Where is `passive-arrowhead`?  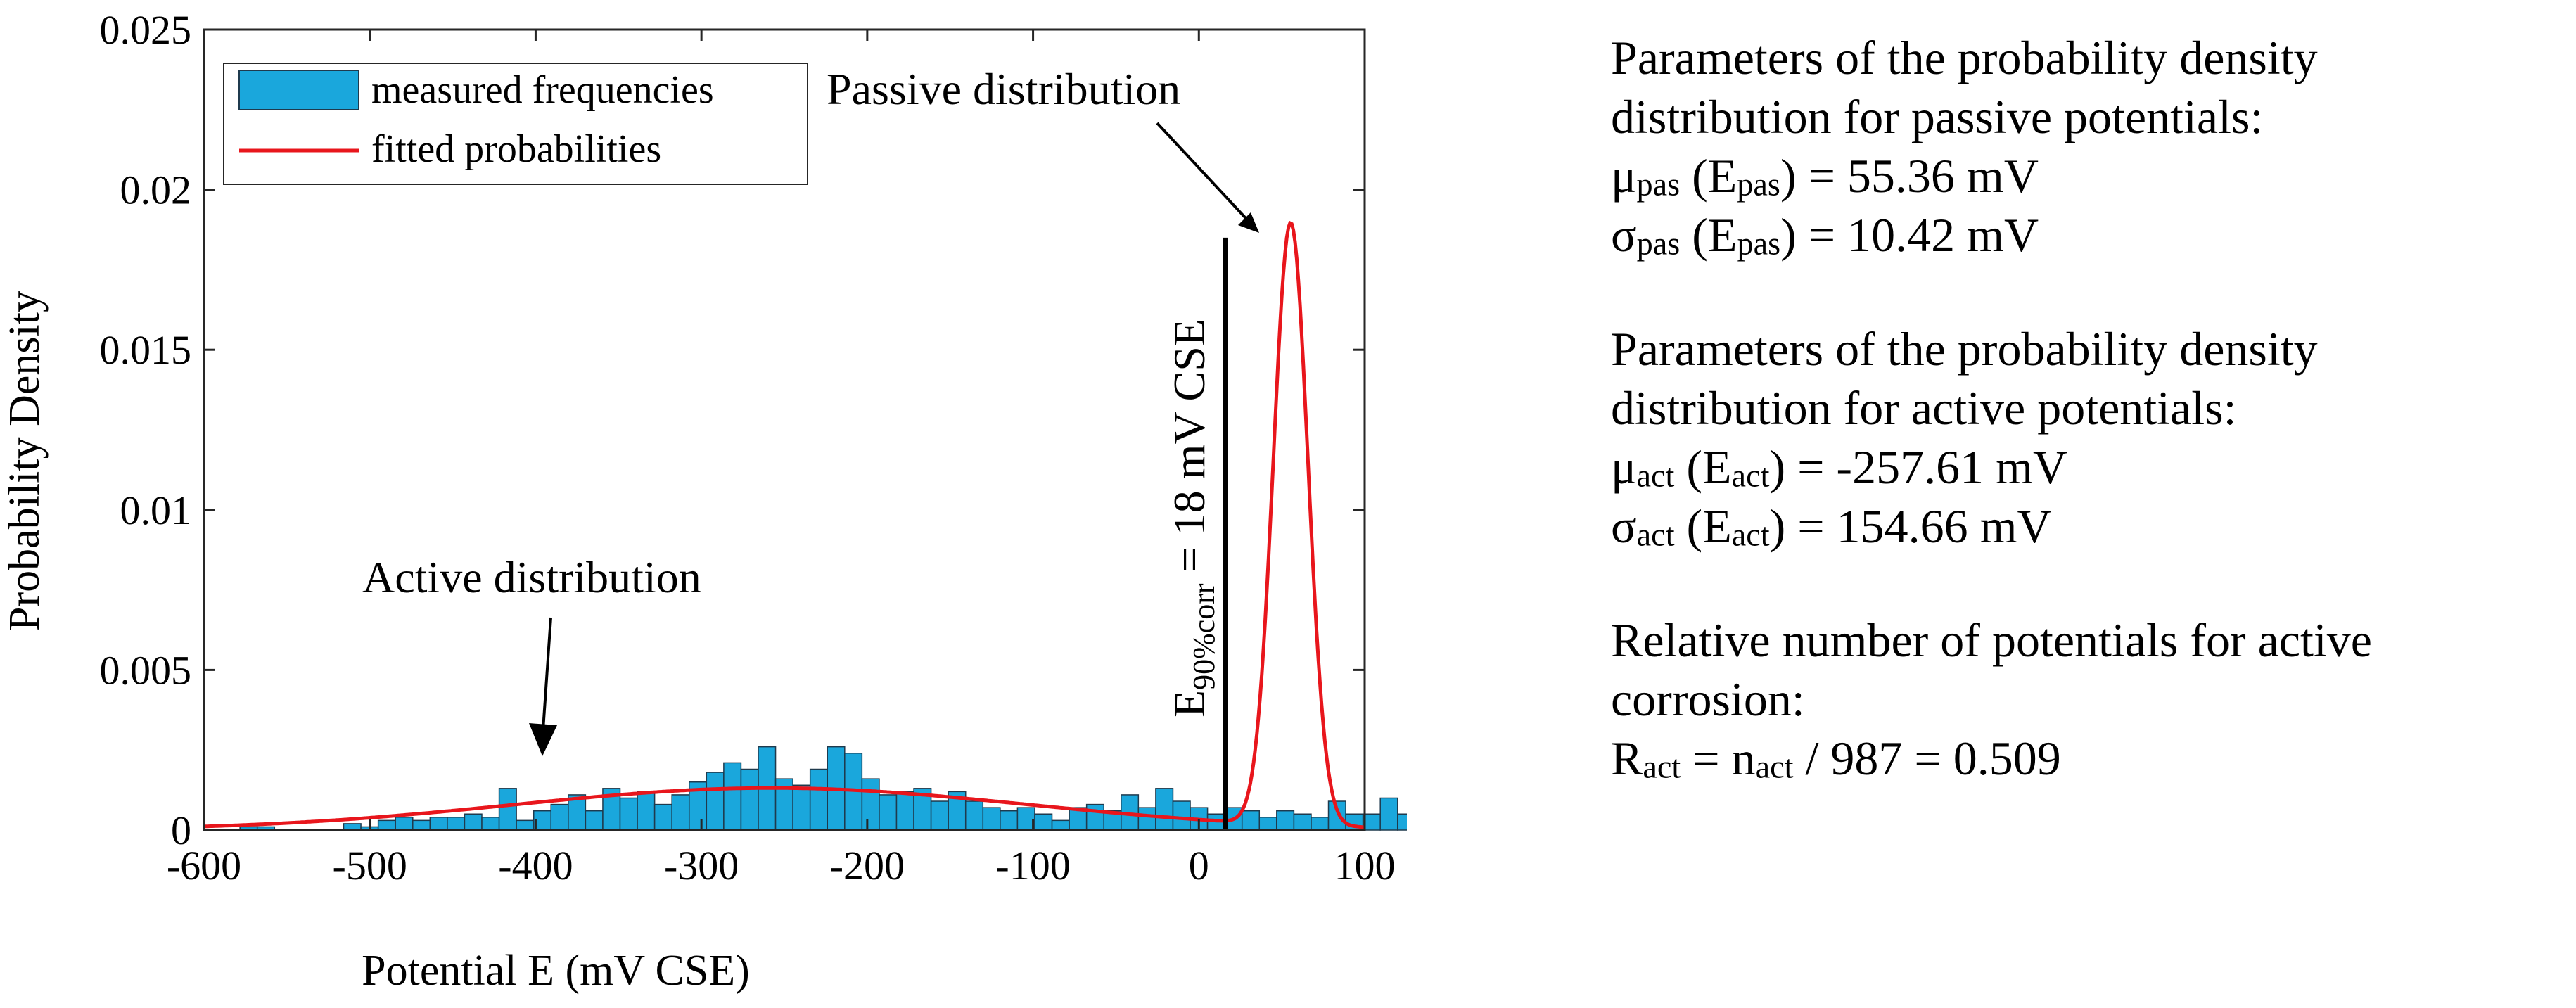
passive-arrowhead is located at coordinates (1248, 222).